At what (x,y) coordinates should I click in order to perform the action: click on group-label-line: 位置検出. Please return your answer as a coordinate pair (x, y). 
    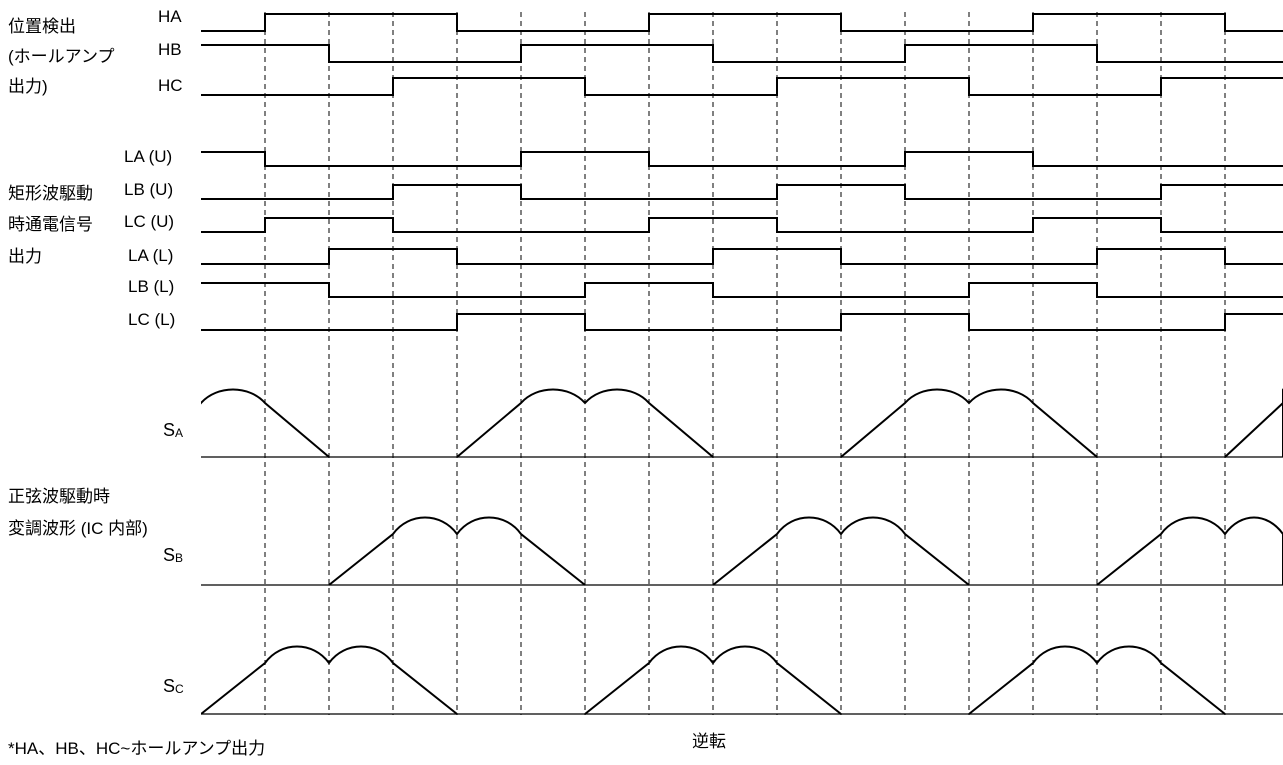
    Looking at the image, I should click on (42, 26).